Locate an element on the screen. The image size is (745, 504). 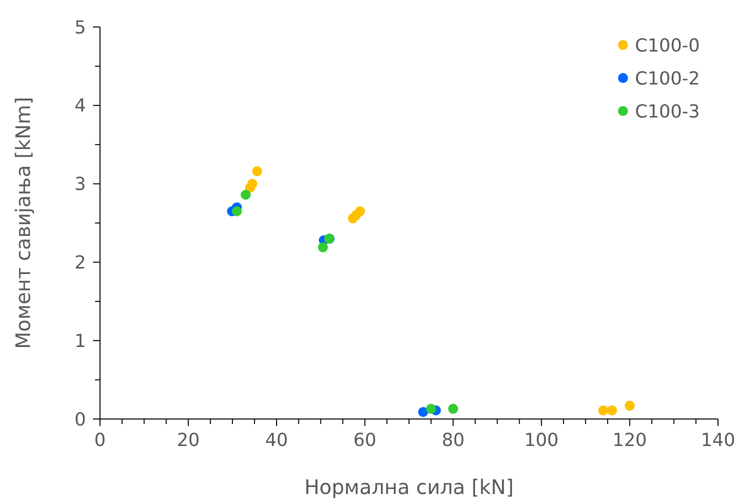
y-tick-label: 3 is located at coordinates (80, 185).